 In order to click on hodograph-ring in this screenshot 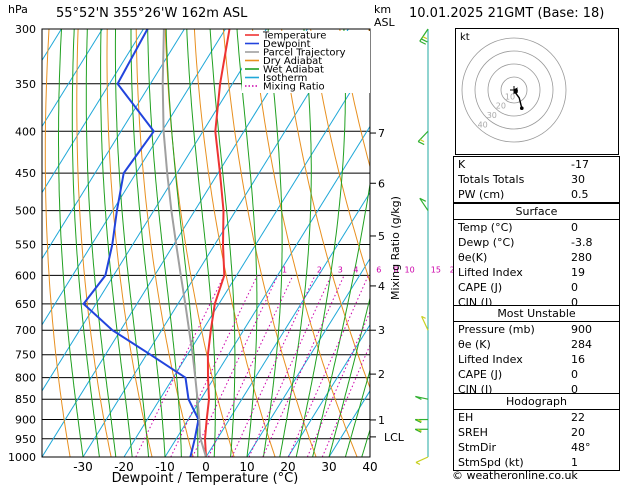, I will do `click(514, 90)`.